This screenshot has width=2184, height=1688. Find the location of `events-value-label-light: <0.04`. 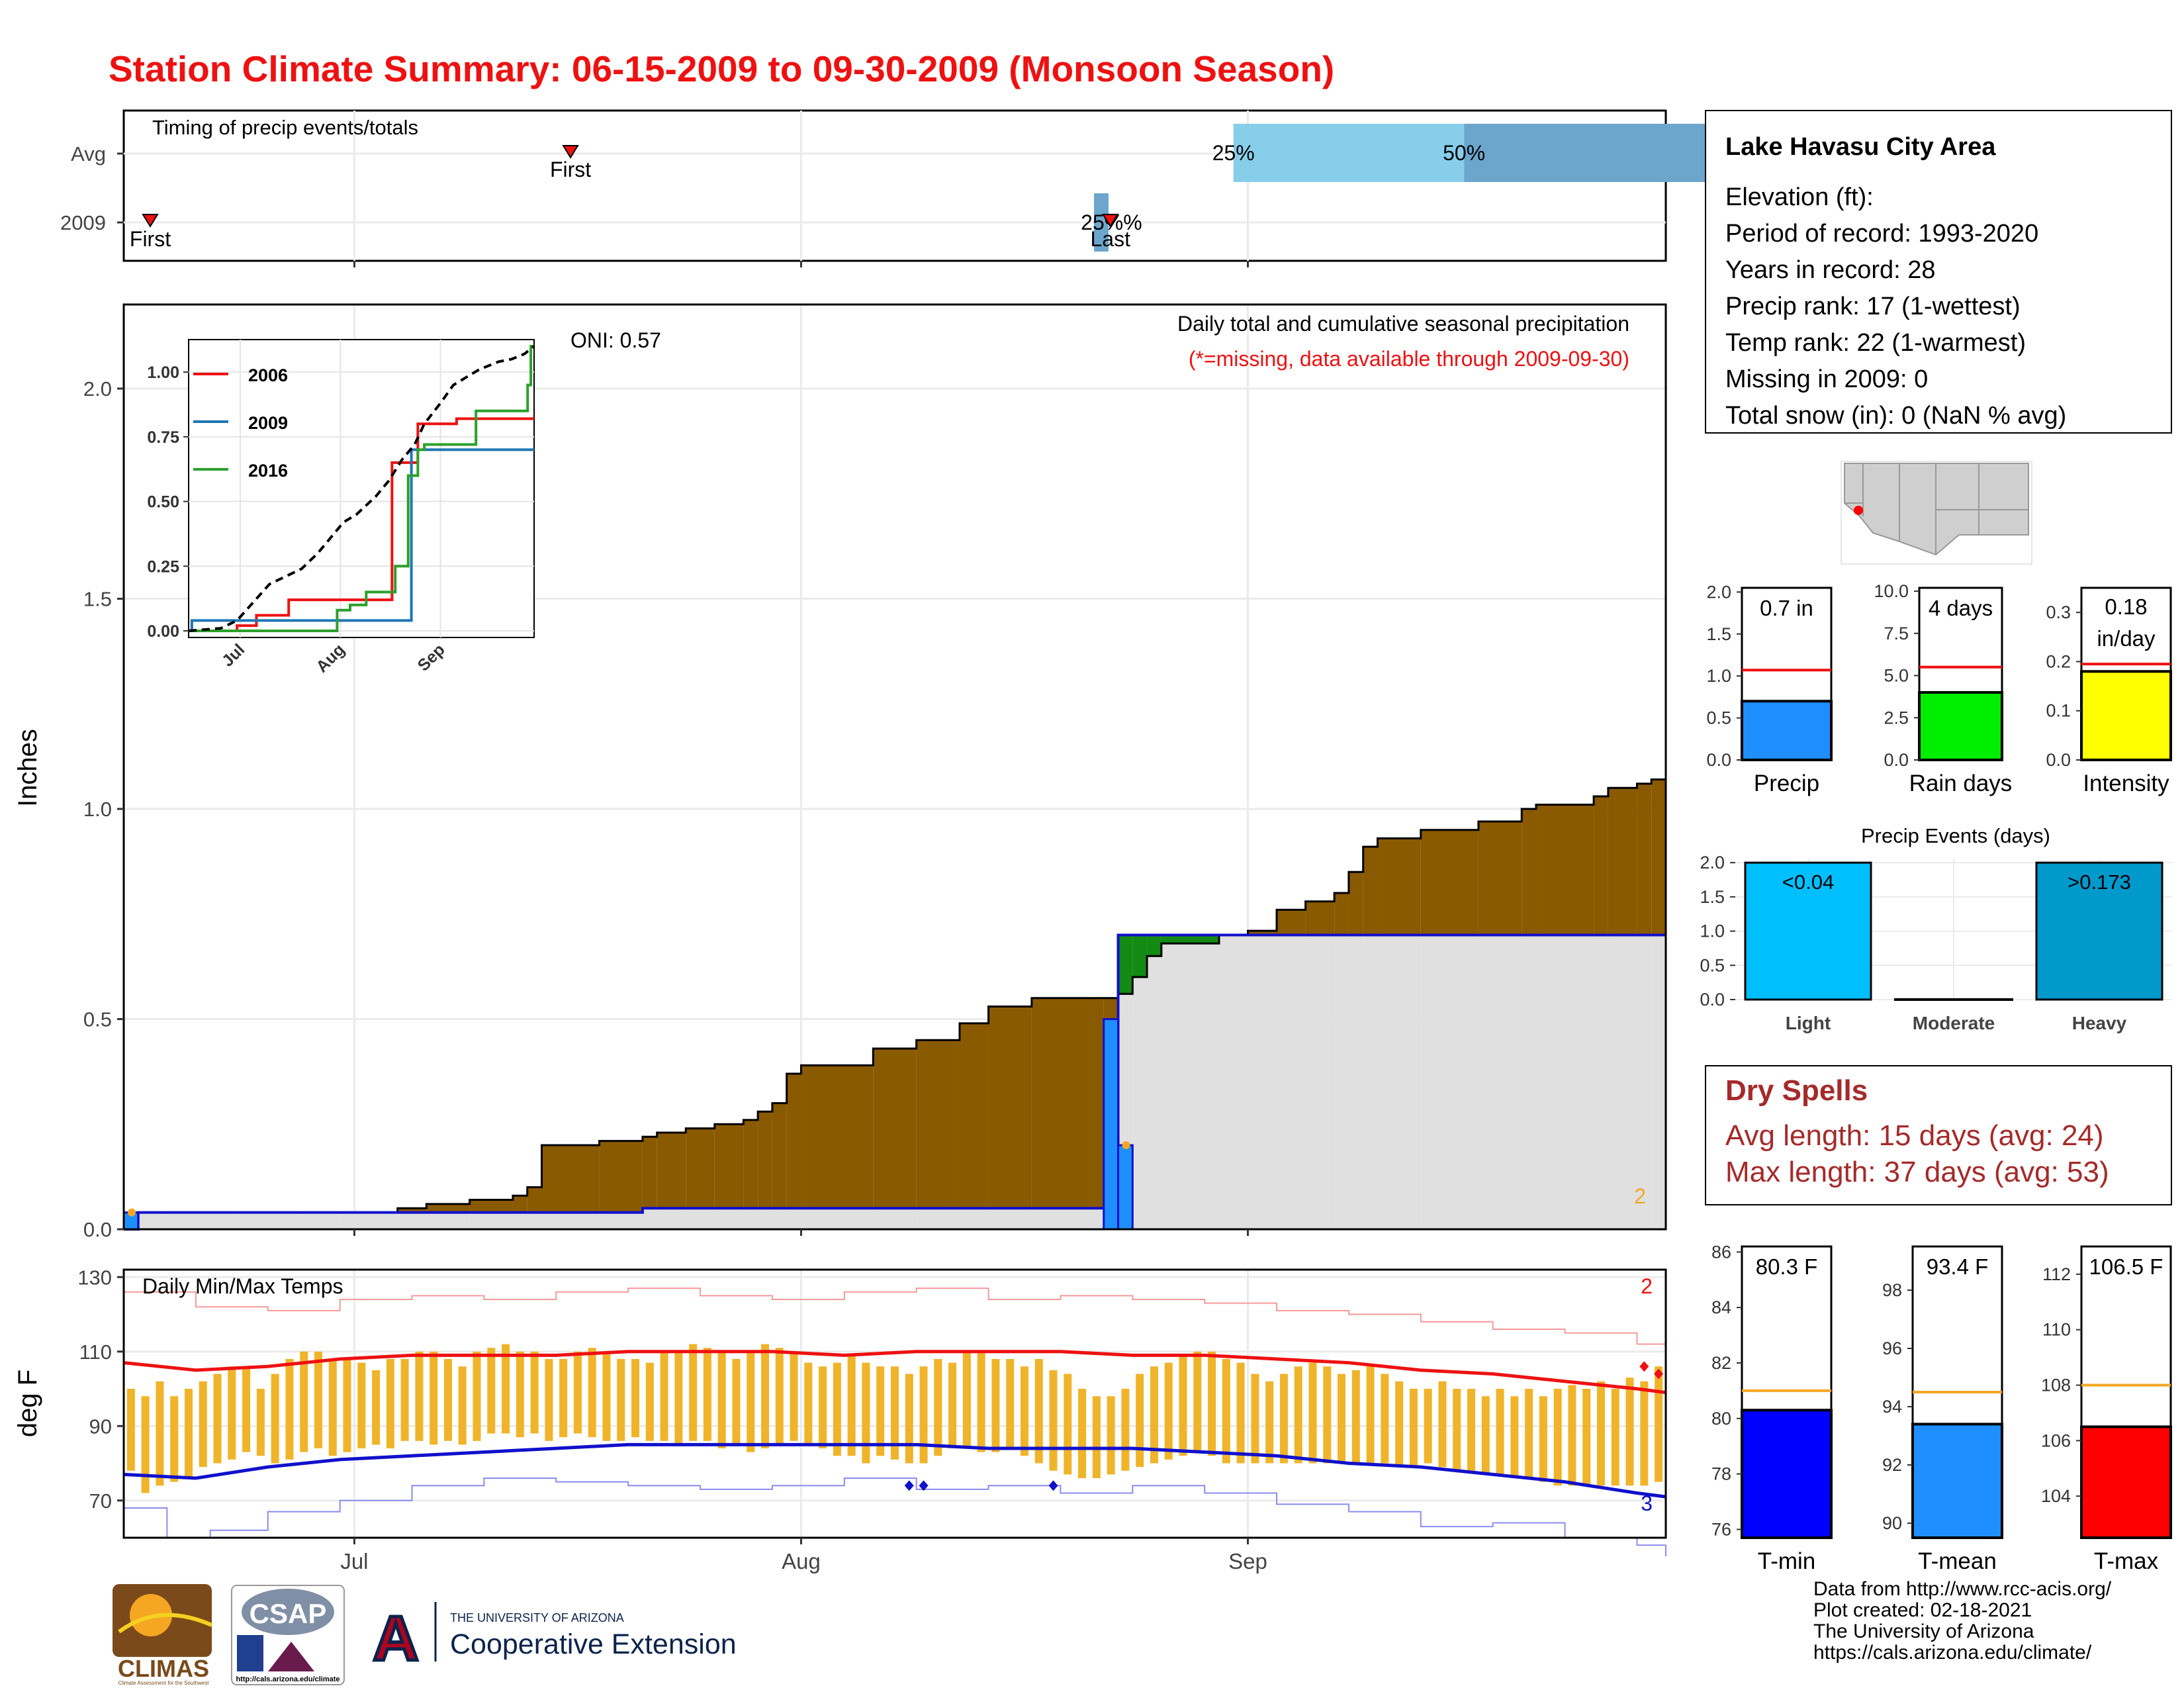

events-value-label-light: <0.04 is located at coordinates (1808, 882).